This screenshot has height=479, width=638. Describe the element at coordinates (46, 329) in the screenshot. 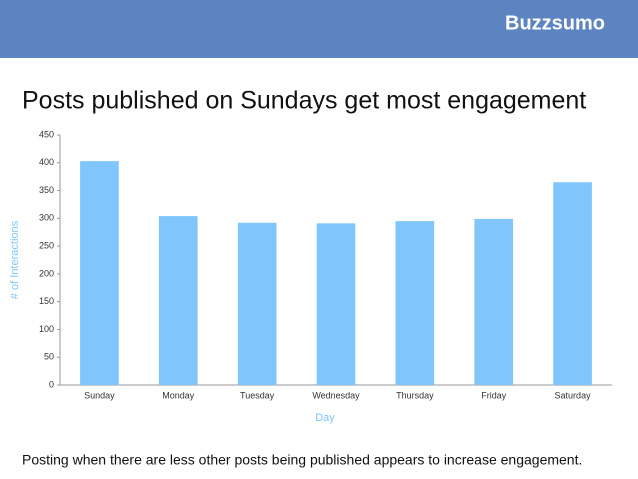

I see `y-tick-label: 100` at that location.